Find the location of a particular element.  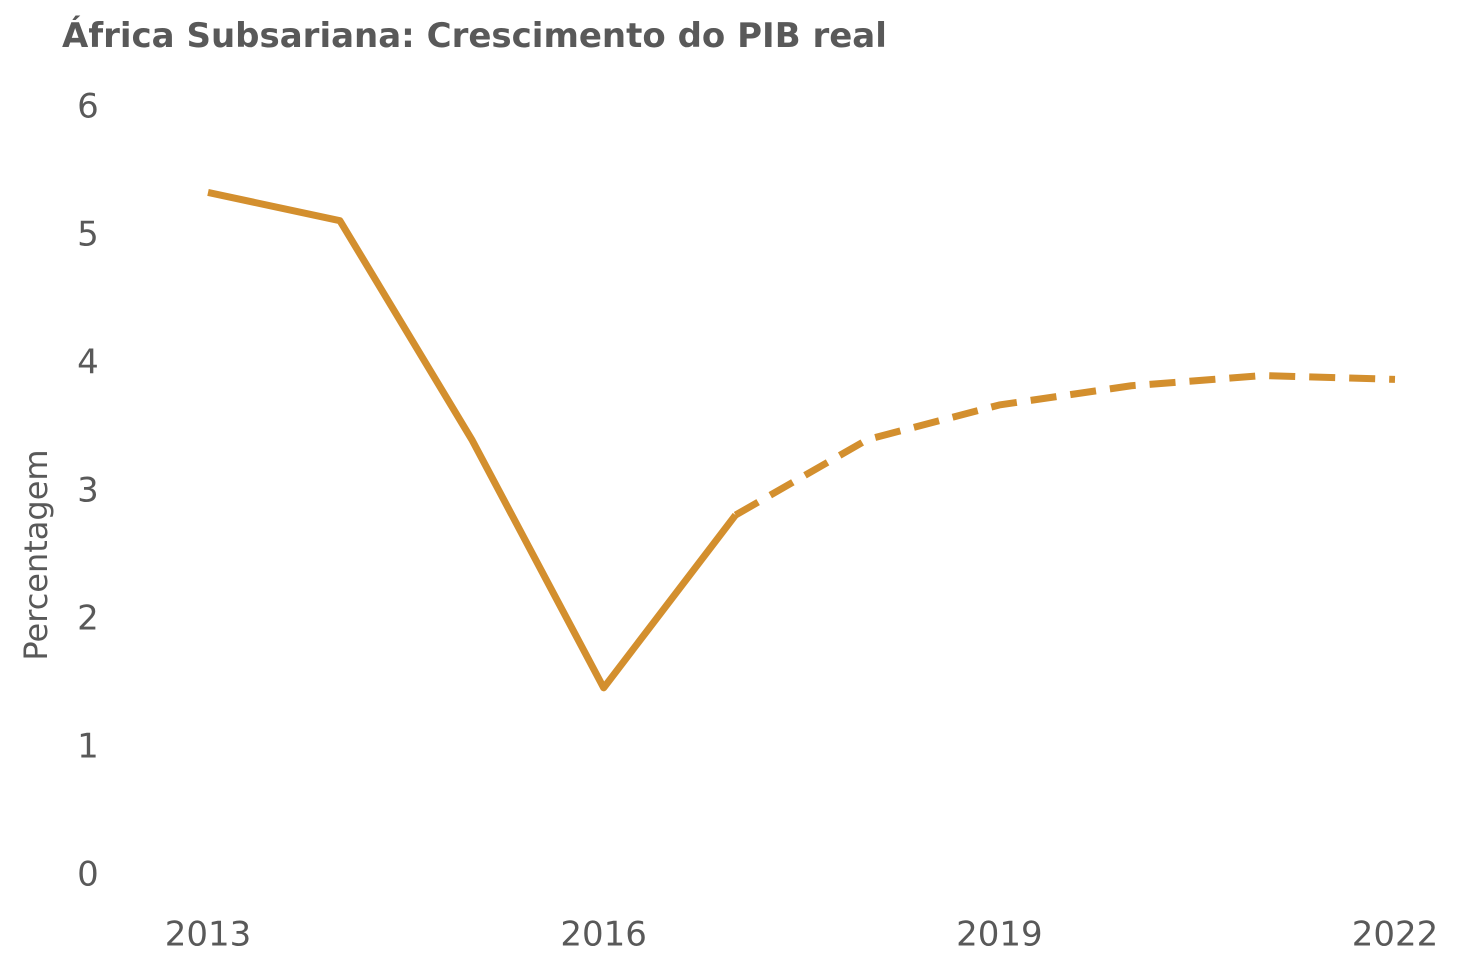

x-tick-label: 2016 is located at coordinates (603, 935).